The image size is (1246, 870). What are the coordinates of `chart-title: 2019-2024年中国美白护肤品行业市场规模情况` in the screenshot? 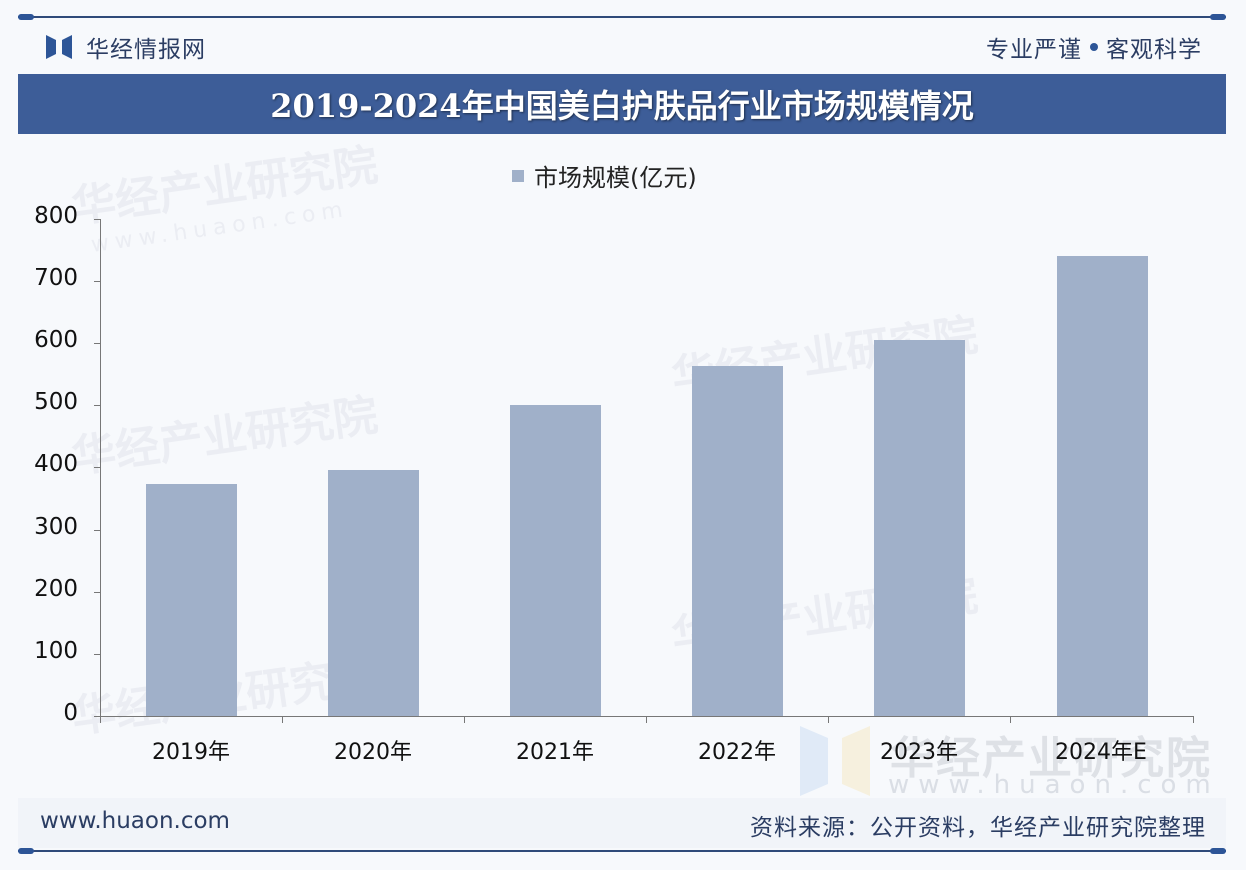 It's located at (622, 106).